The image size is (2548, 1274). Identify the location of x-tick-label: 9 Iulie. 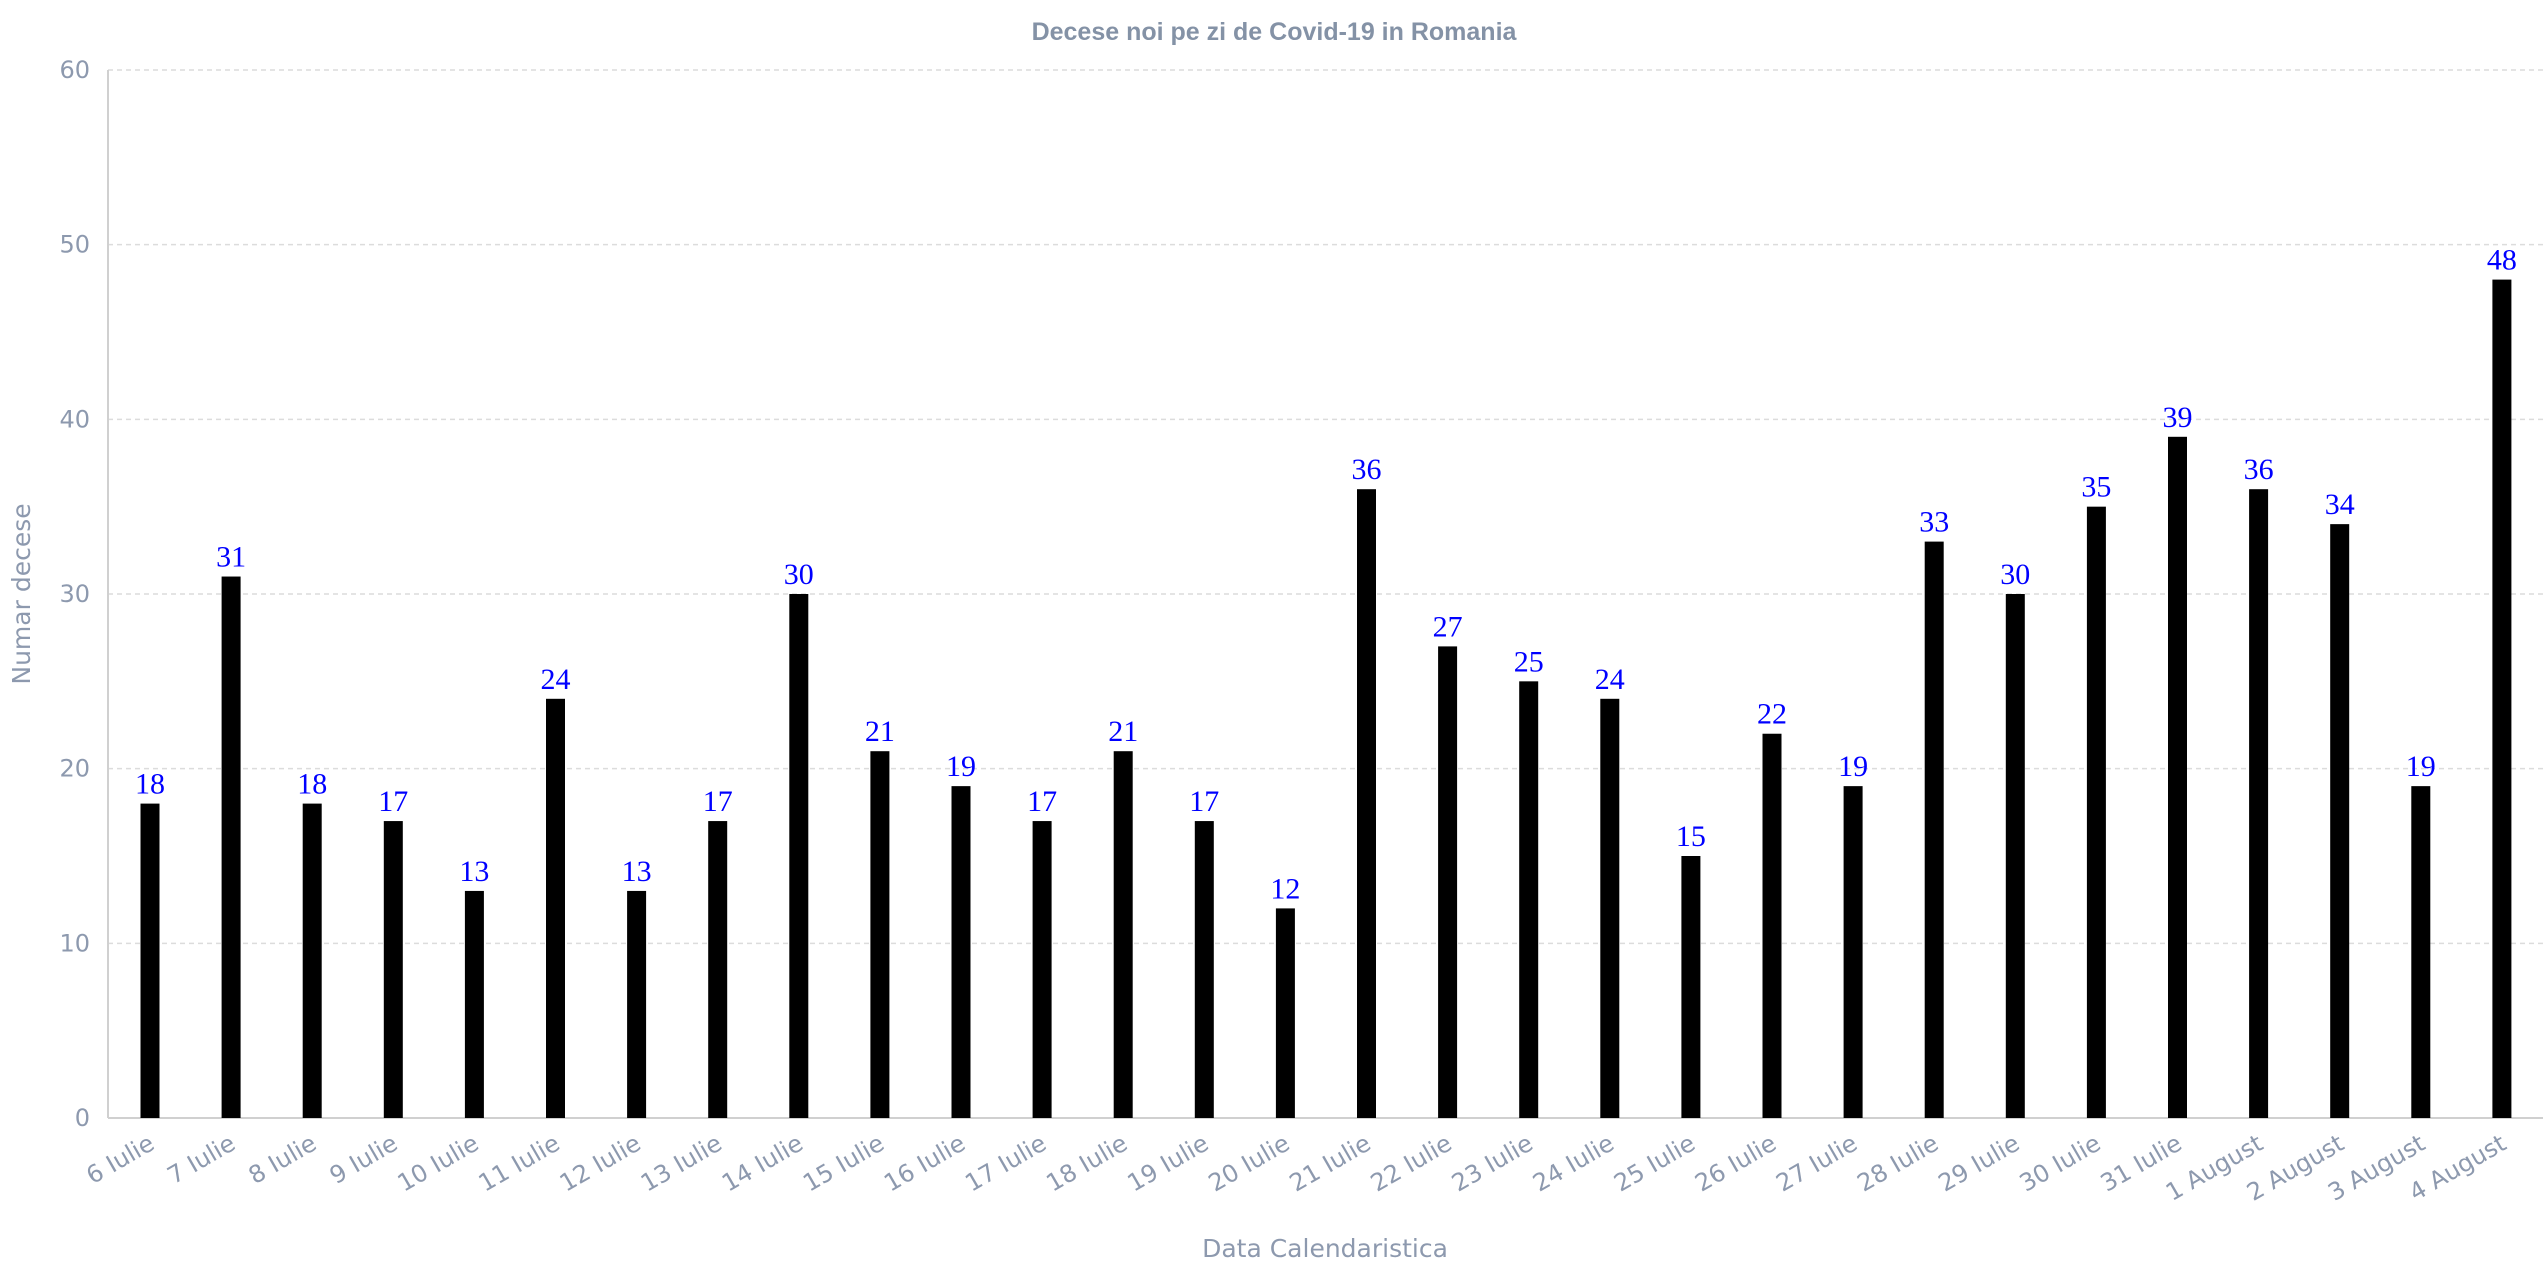
(363, 1159).